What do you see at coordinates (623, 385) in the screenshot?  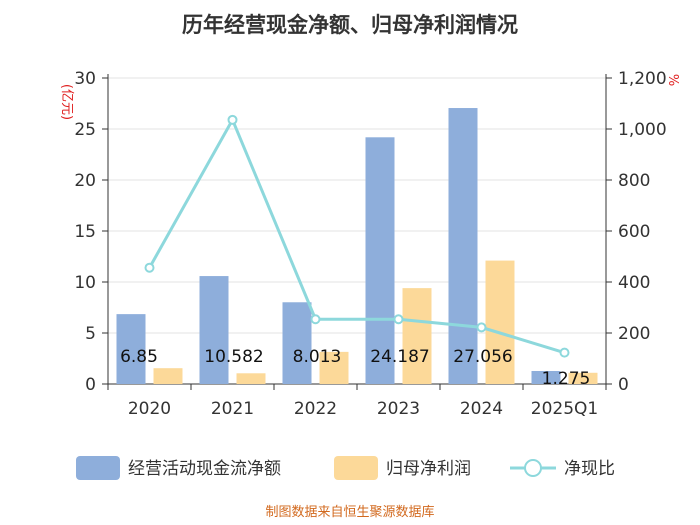 I see `right-tick-label: 0` at bounding box center [623, 385].